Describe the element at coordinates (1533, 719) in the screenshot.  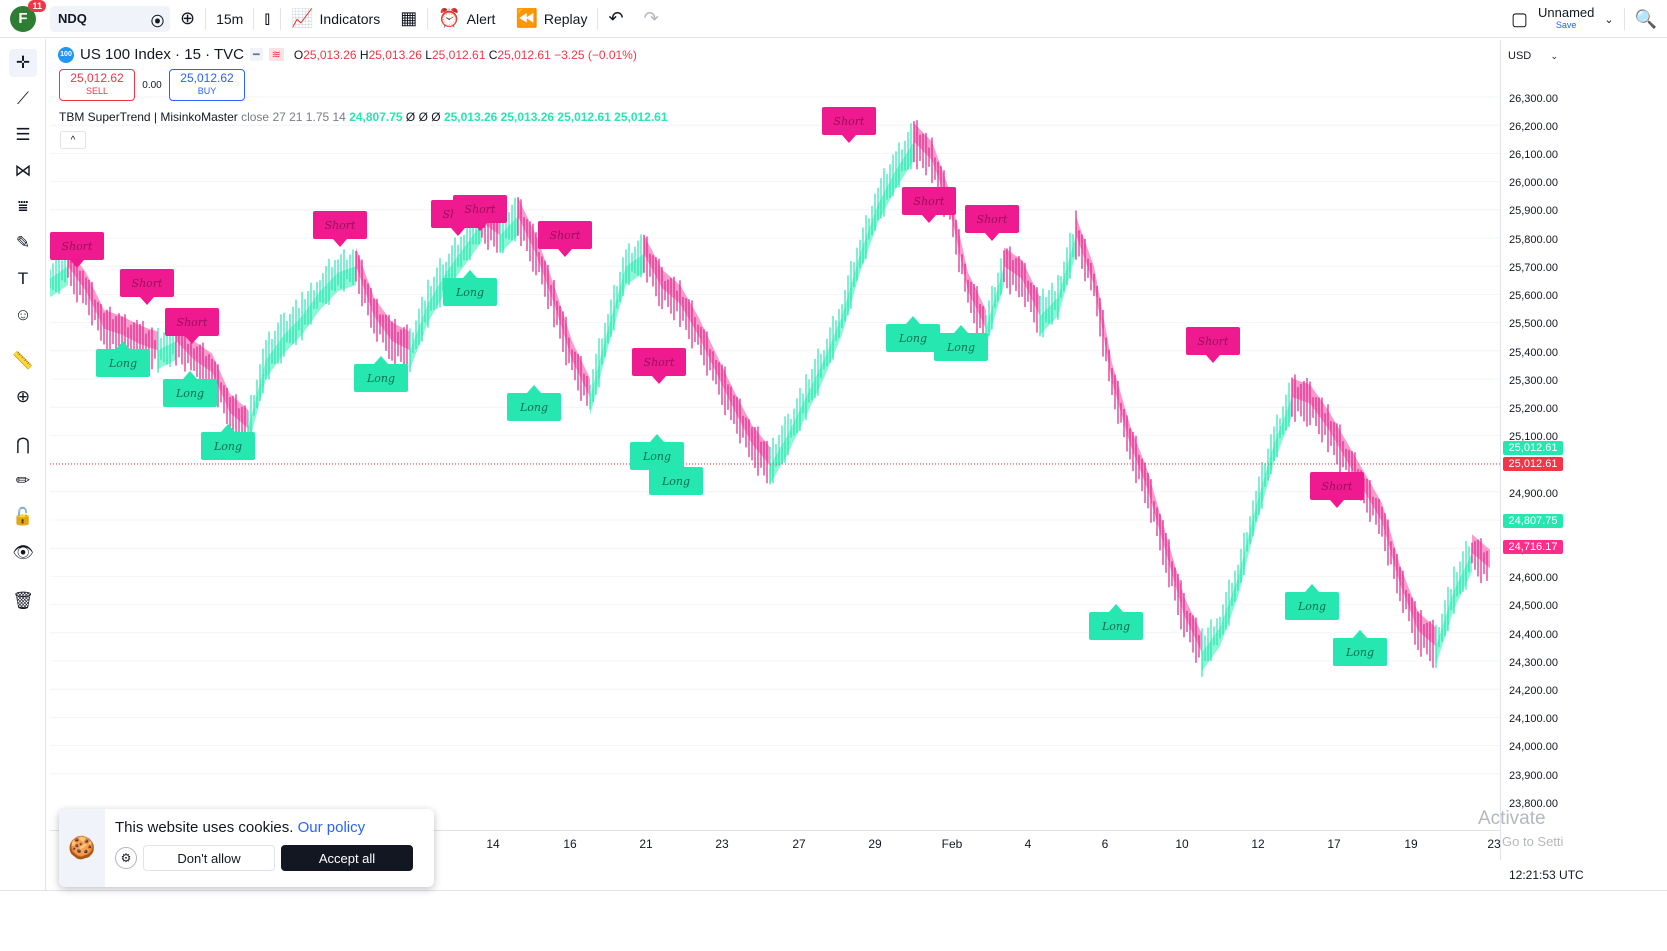
I see `price-label: 24,100.00` at that location.